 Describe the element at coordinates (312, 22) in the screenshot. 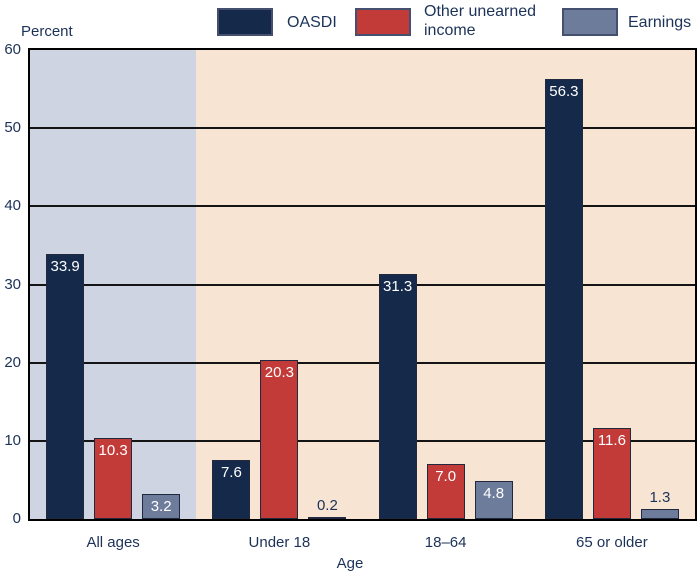

I see `legend-label-oasdi: OASDI` at that location.